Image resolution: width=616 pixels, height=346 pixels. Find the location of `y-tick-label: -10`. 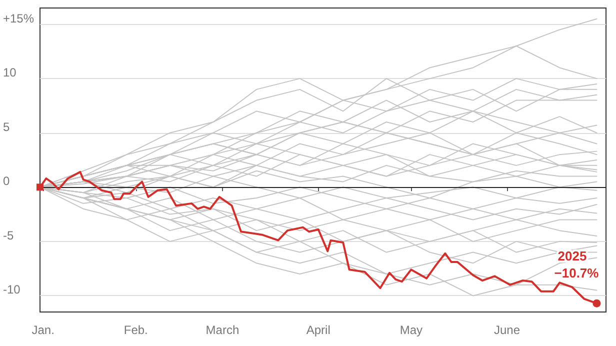

y-tick-label: -10 is located at coordinates (12, 289).